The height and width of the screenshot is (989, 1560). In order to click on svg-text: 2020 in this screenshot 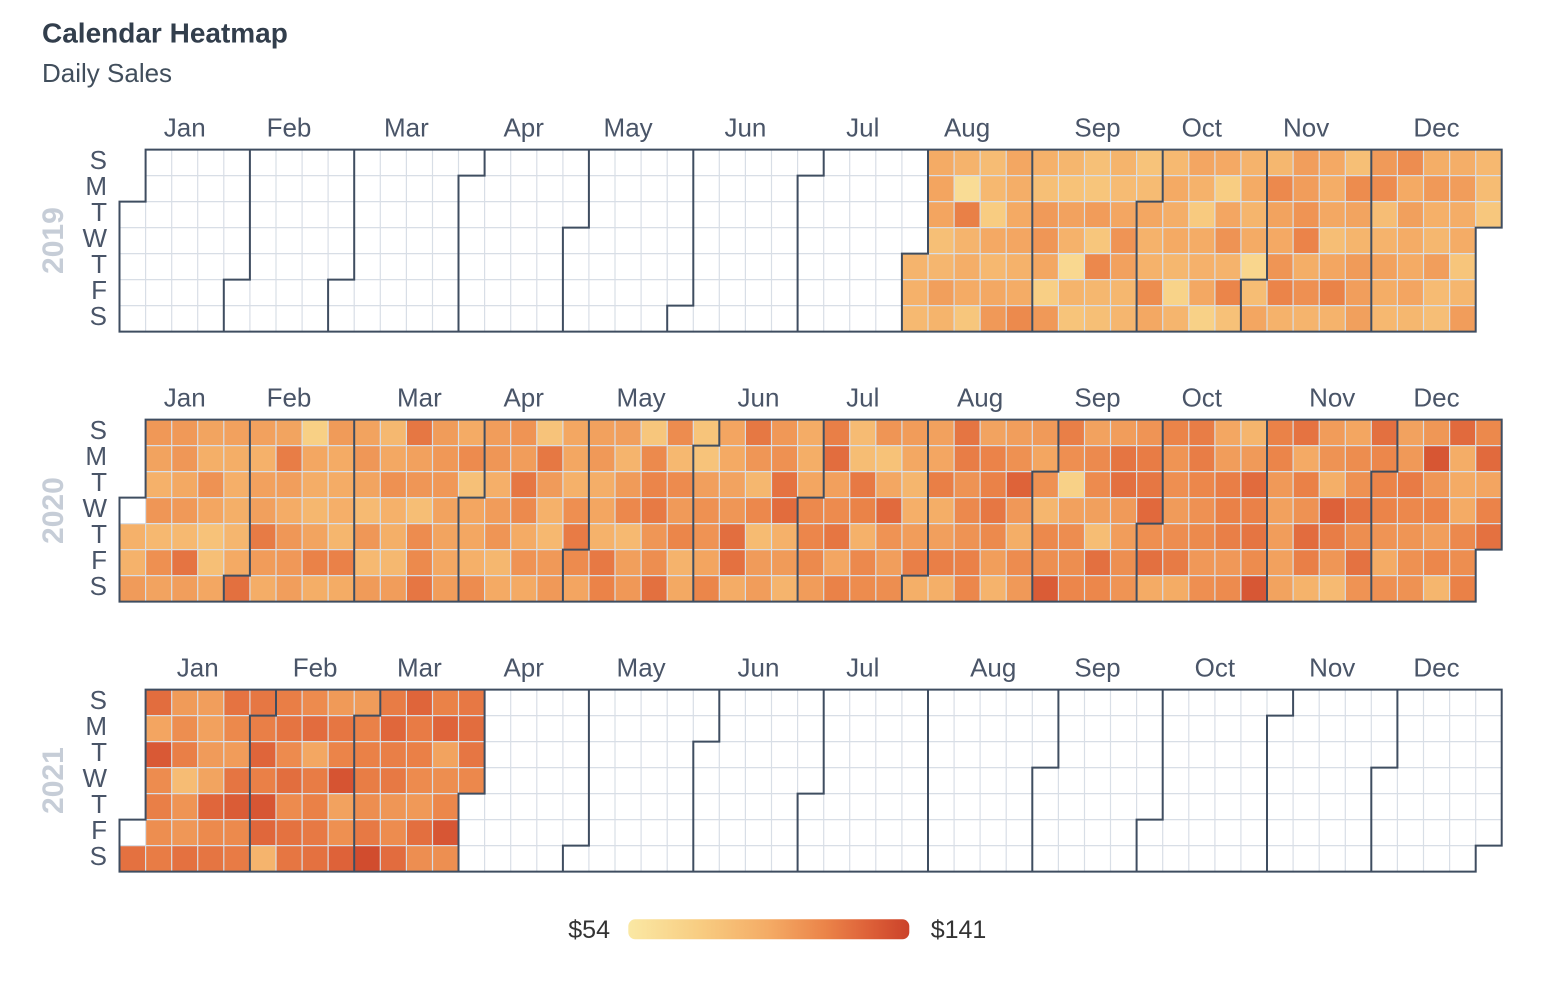, I will do `click(53, 510)`.